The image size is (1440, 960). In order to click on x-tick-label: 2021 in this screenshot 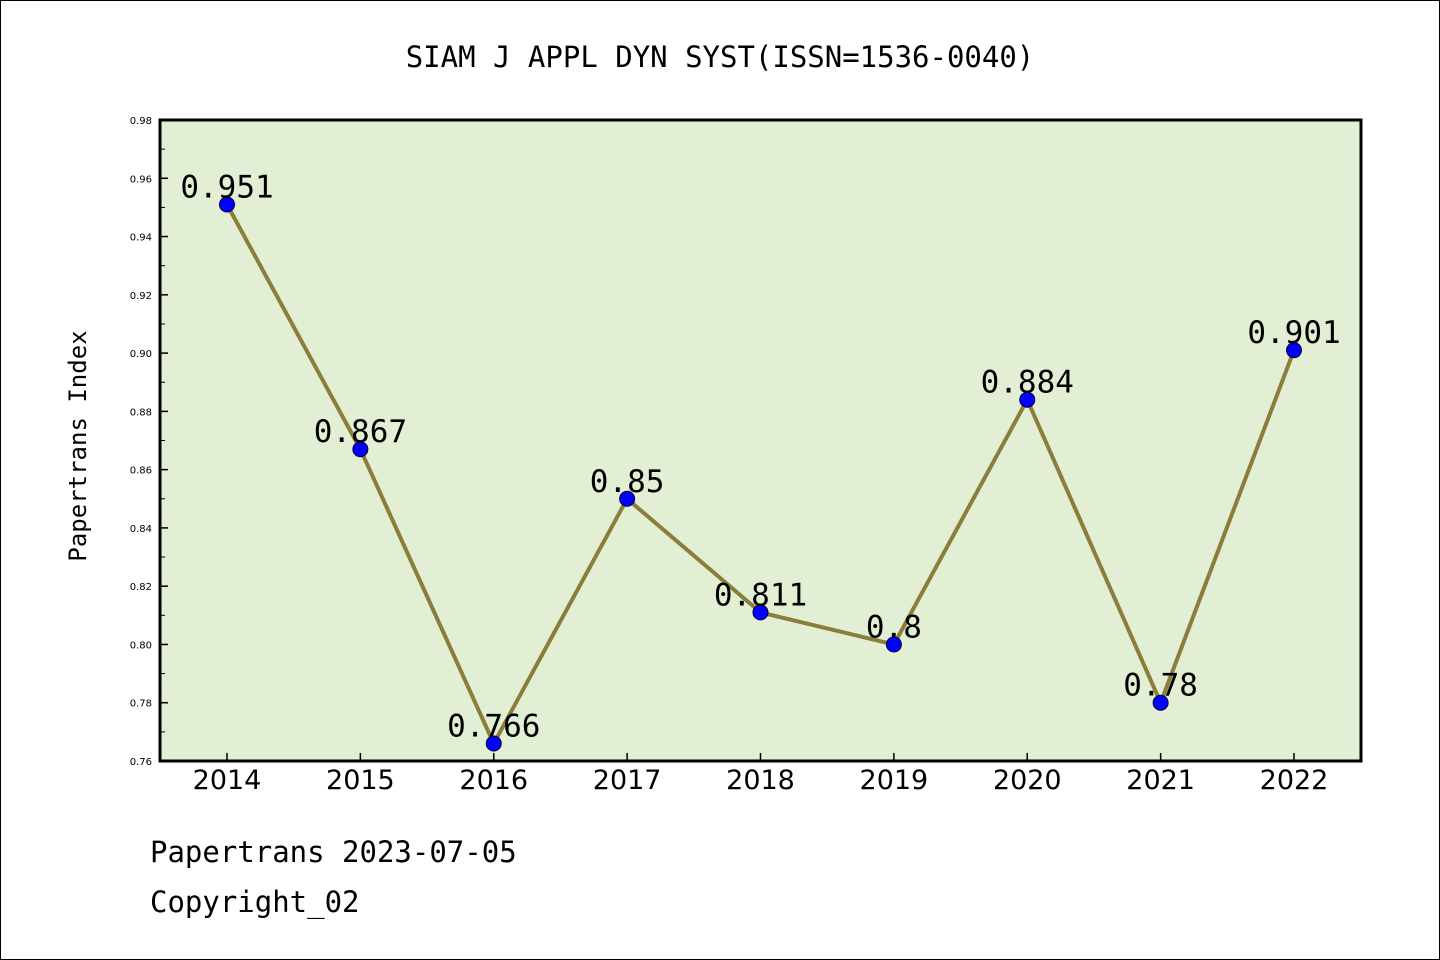, I will do `click(1160, 780)`.